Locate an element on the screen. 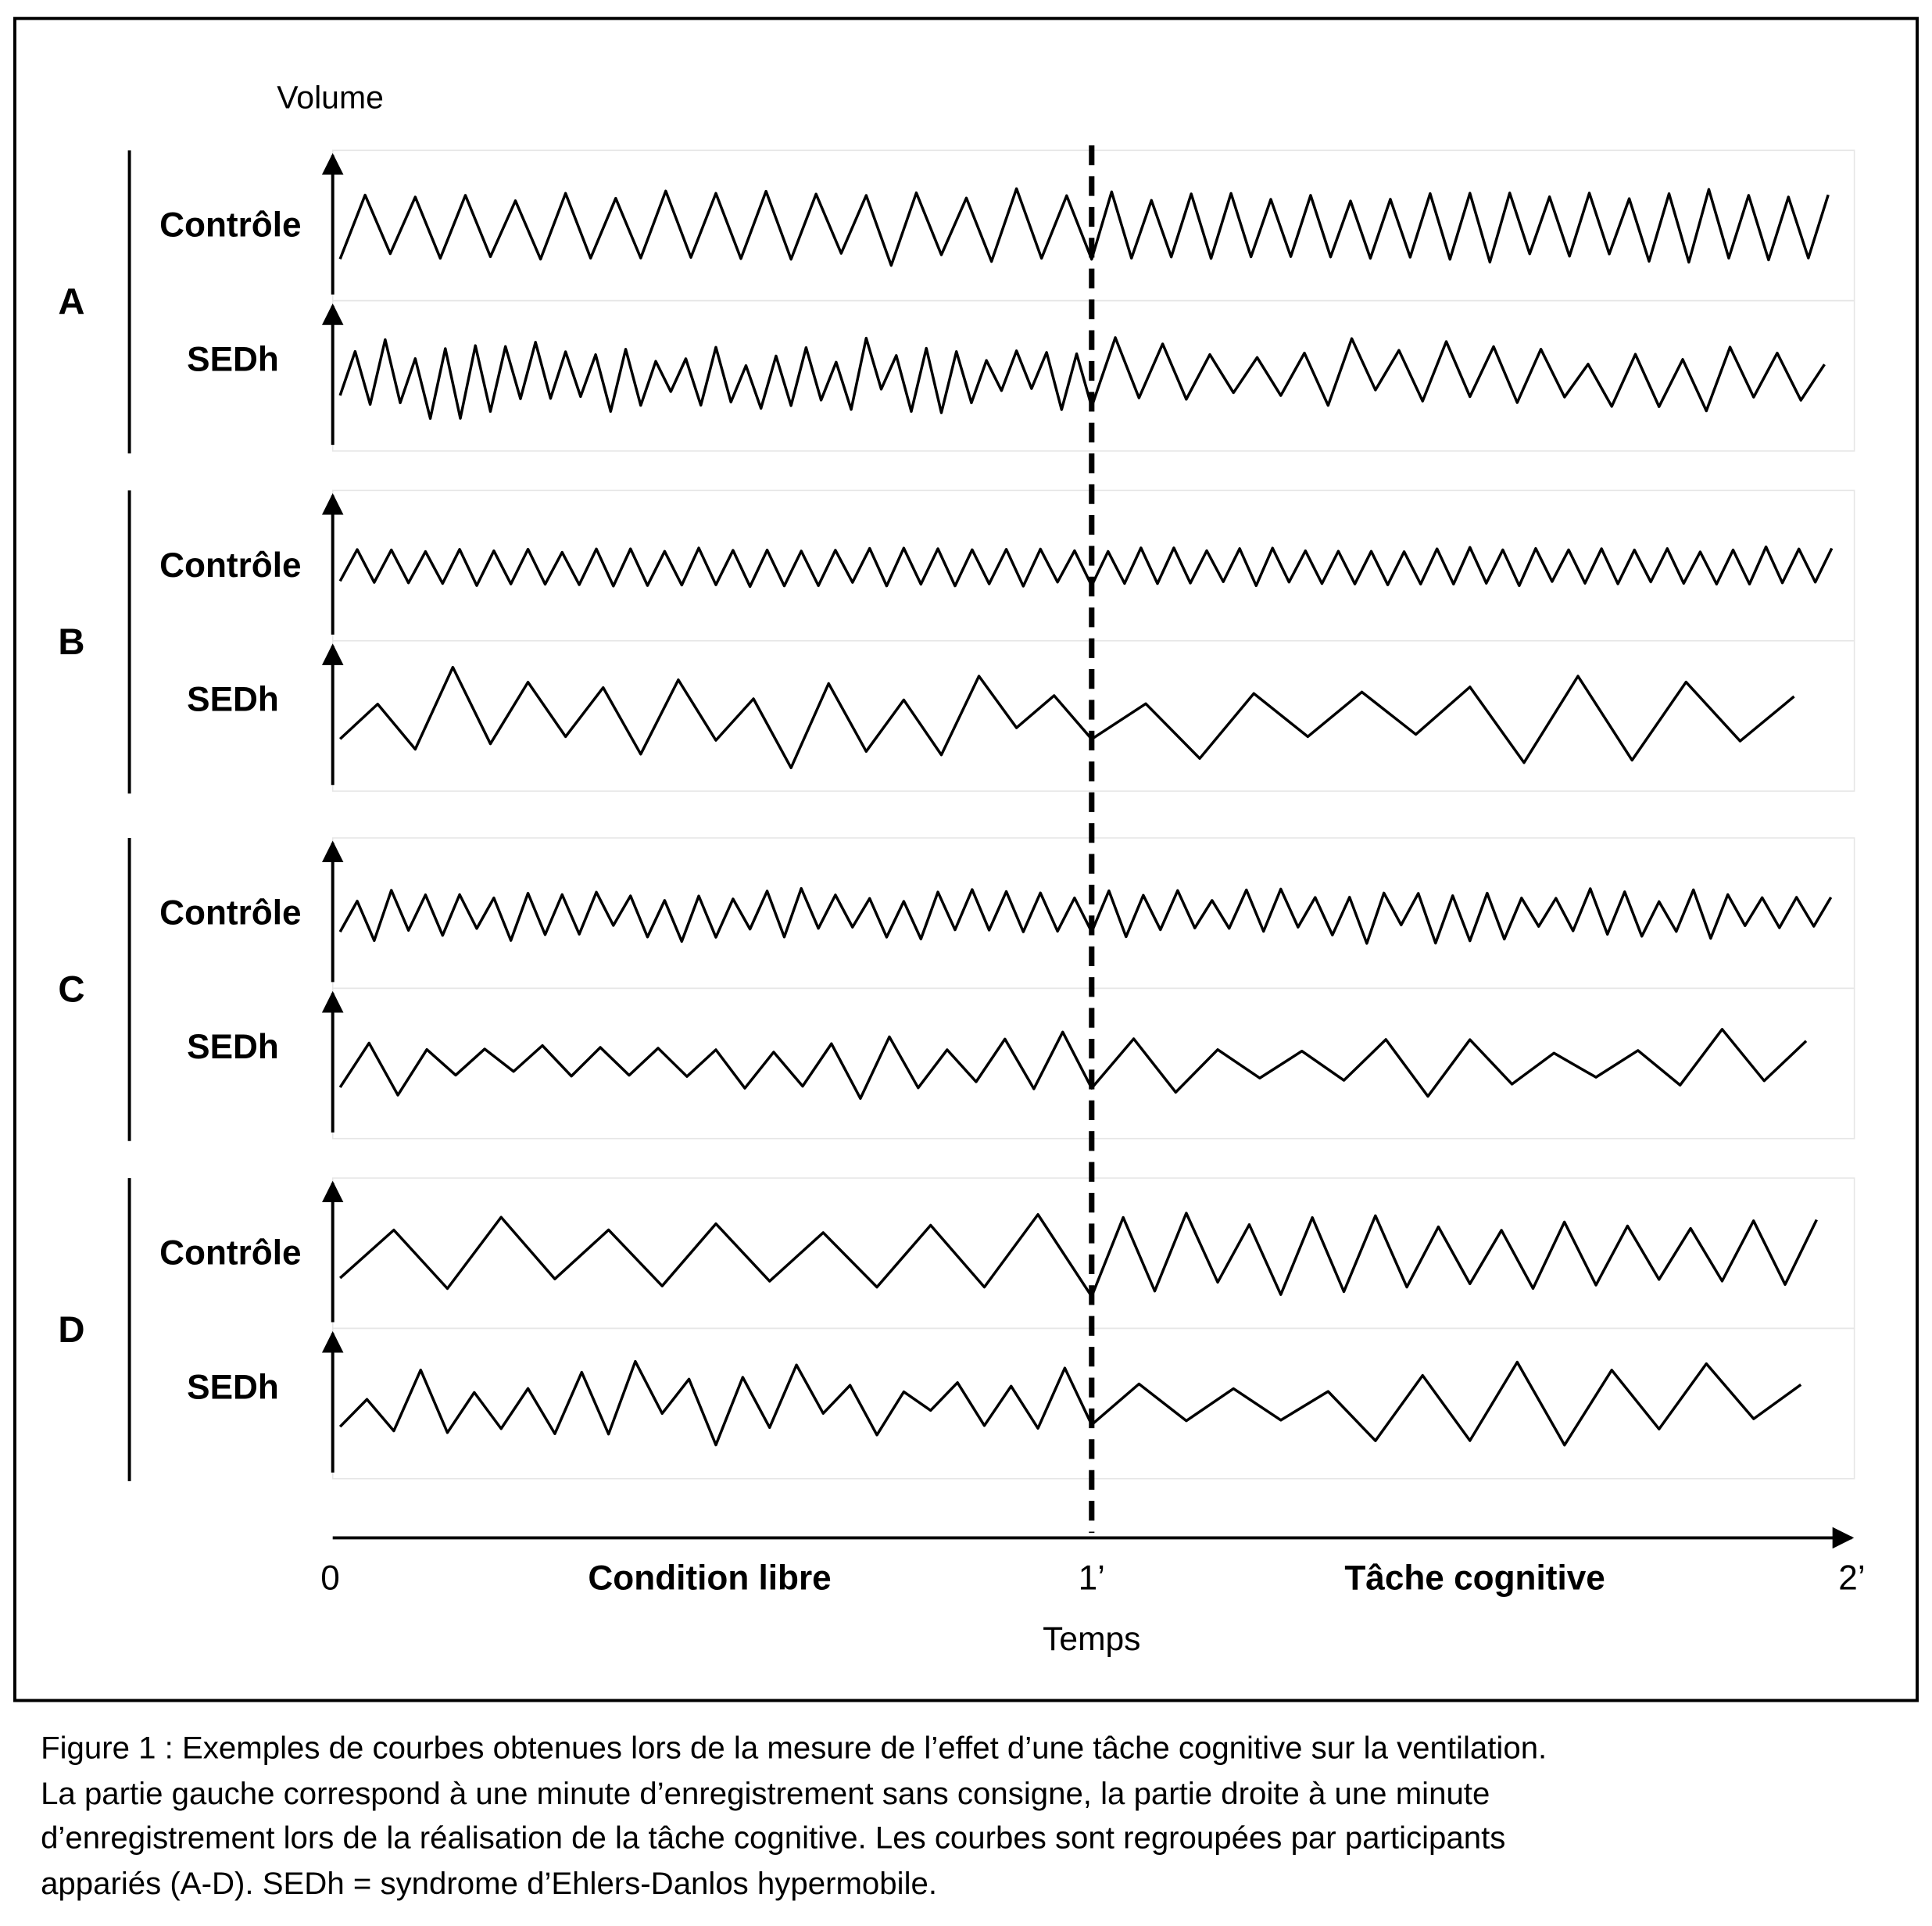 This screenshot has width=1932, height=1926. segment-label: Condition libre is located at coordinates (709, 1578).